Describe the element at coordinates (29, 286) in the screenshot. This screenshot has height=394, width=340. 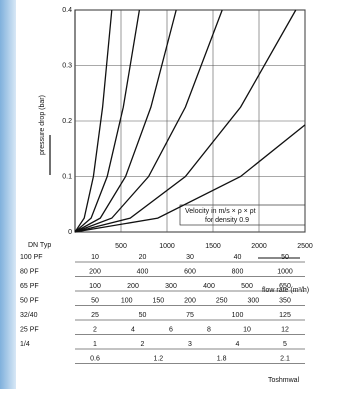
I see `scale-label: 65 PF` at that location.